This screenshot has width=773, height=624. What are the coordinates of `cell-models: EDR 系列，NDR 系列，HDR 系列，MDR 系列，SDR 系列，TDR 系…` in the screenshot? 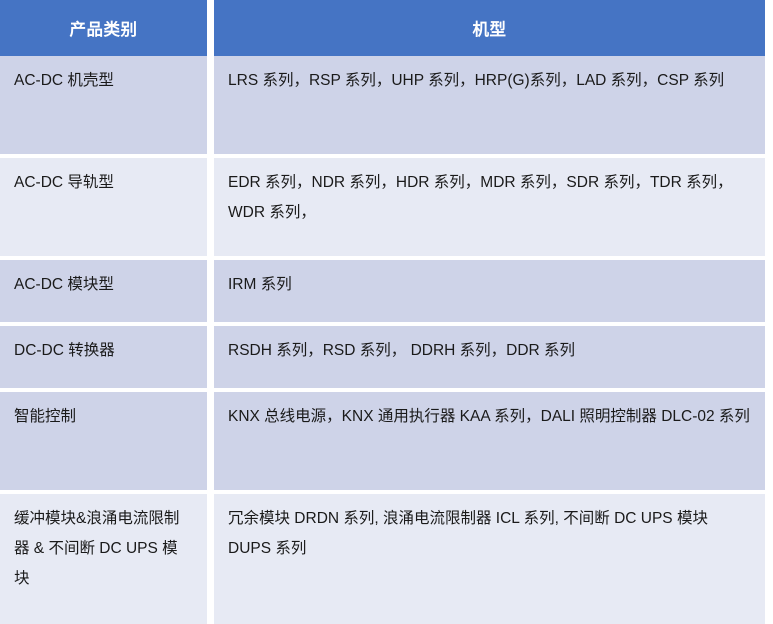 It's located at (489, 209).